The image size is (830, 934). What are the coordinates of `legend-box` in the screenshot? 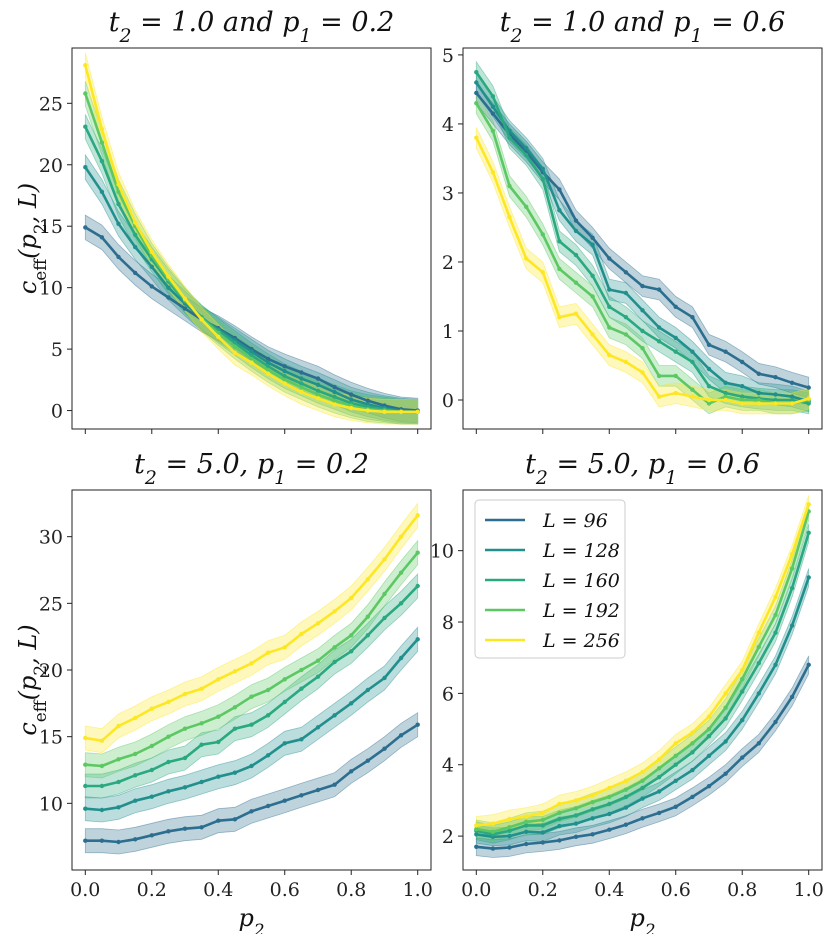 It's located at (550, 579).